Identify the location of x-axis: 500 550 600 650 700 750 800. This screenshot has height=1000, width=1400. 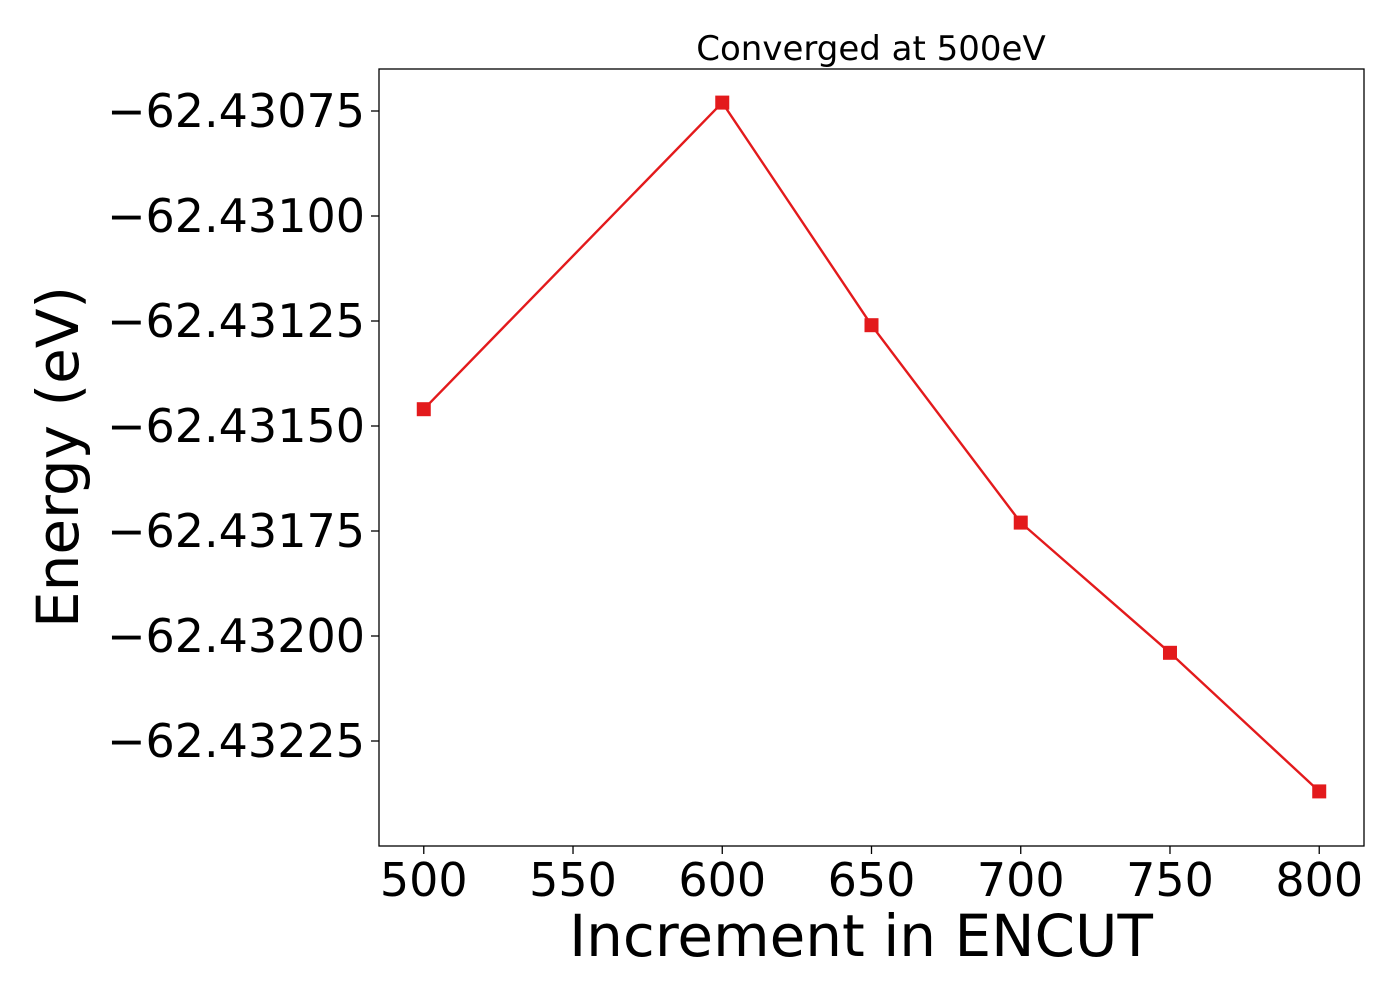
(871, 876).